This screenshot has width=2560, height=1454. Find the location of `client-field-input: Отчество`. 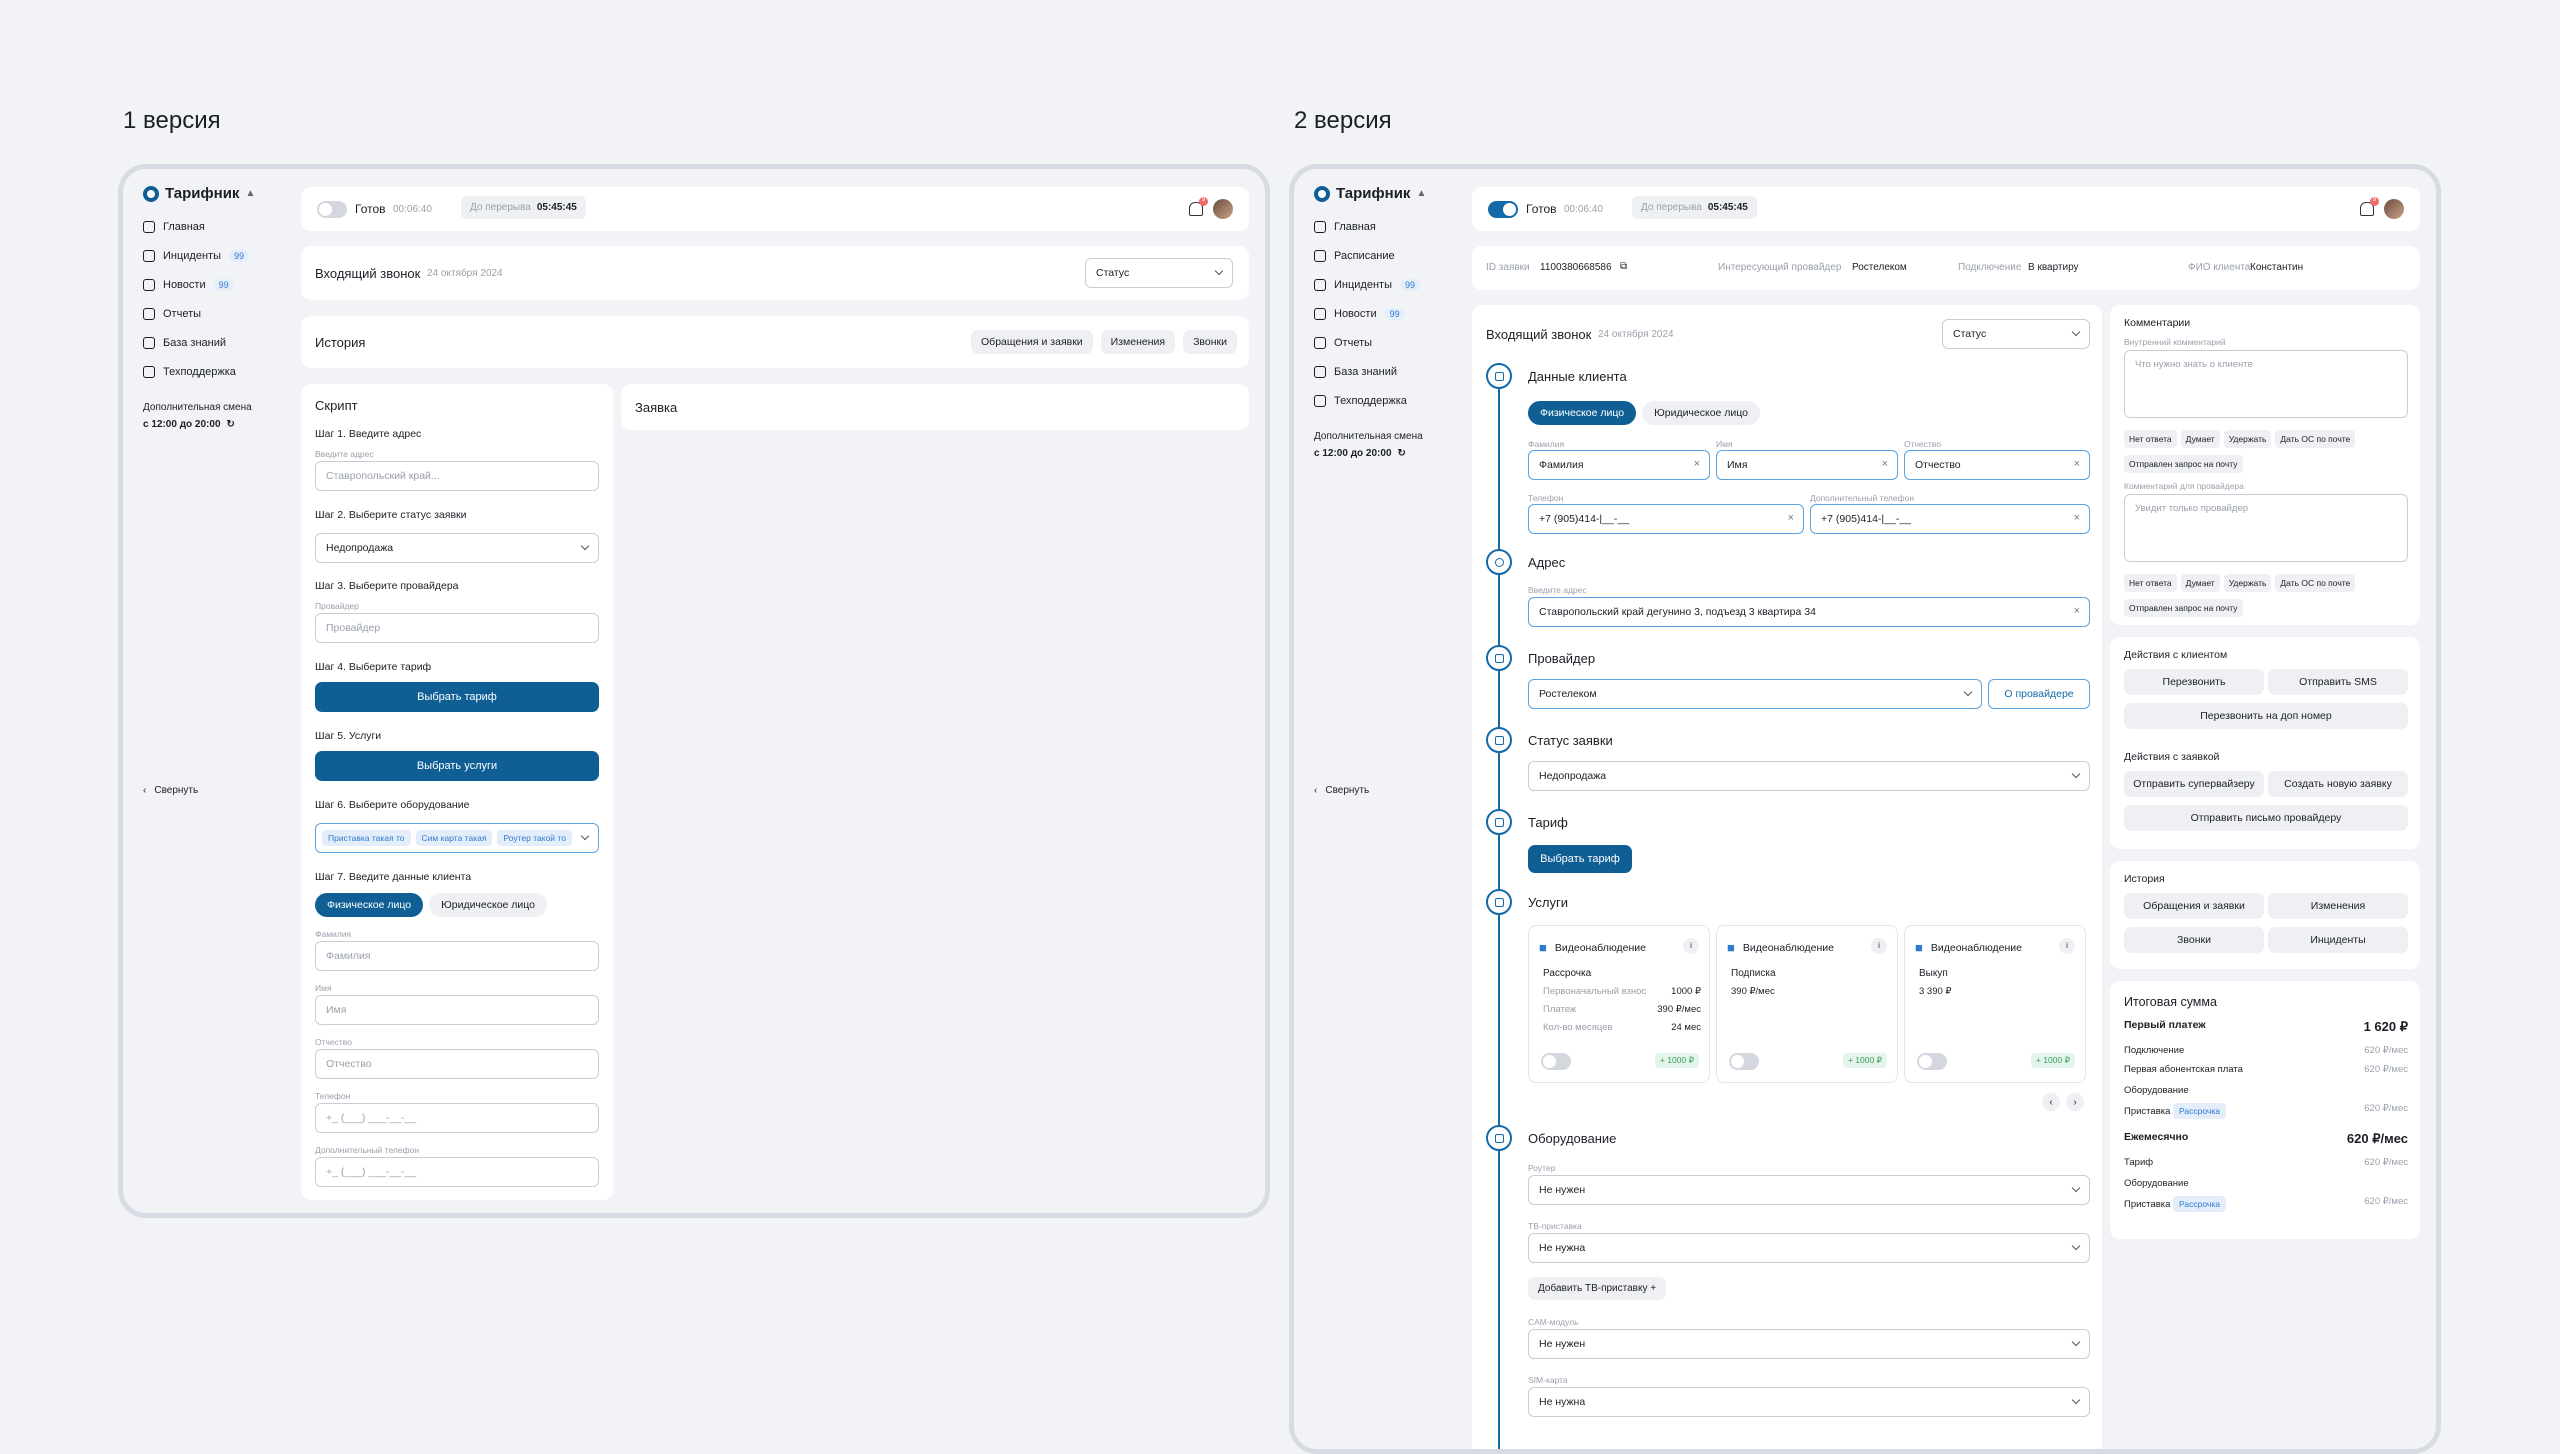

client-field-input: Отчество is located at coordinates (457, 1064).